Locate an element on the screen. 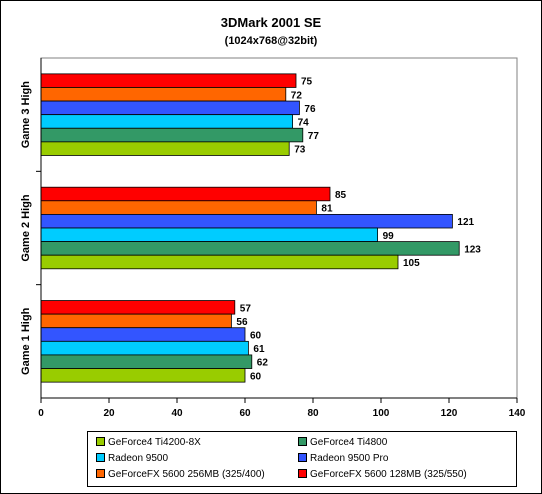 This screenshot has width=542, height=494. legend-label: GeForceFX 5600 256MB (325/400) is located at coordinates (186, 474).